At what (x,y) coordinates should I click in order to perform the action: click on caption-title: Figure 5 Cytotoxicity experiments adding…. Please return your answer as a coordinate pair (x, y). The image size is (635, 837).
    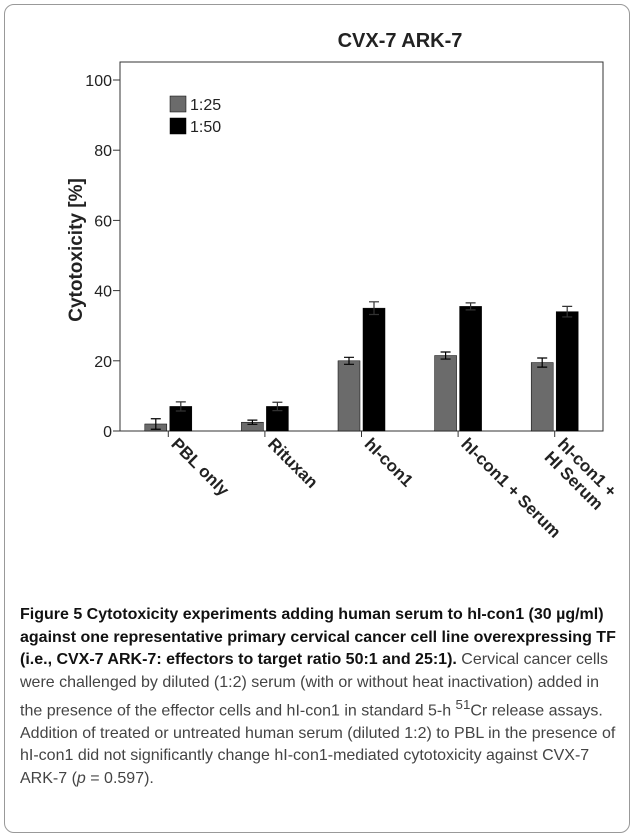
    Looking at the image, I should click on (318, 637).